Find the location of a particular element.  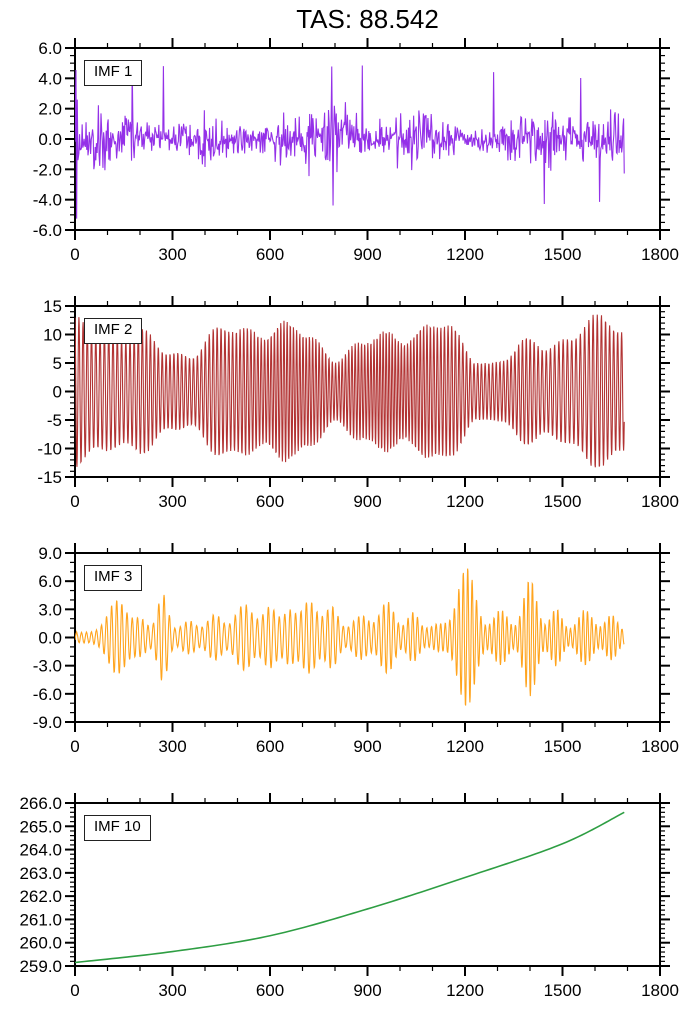

y-tick-label: 260.0 is located at coordinates (40, 943).